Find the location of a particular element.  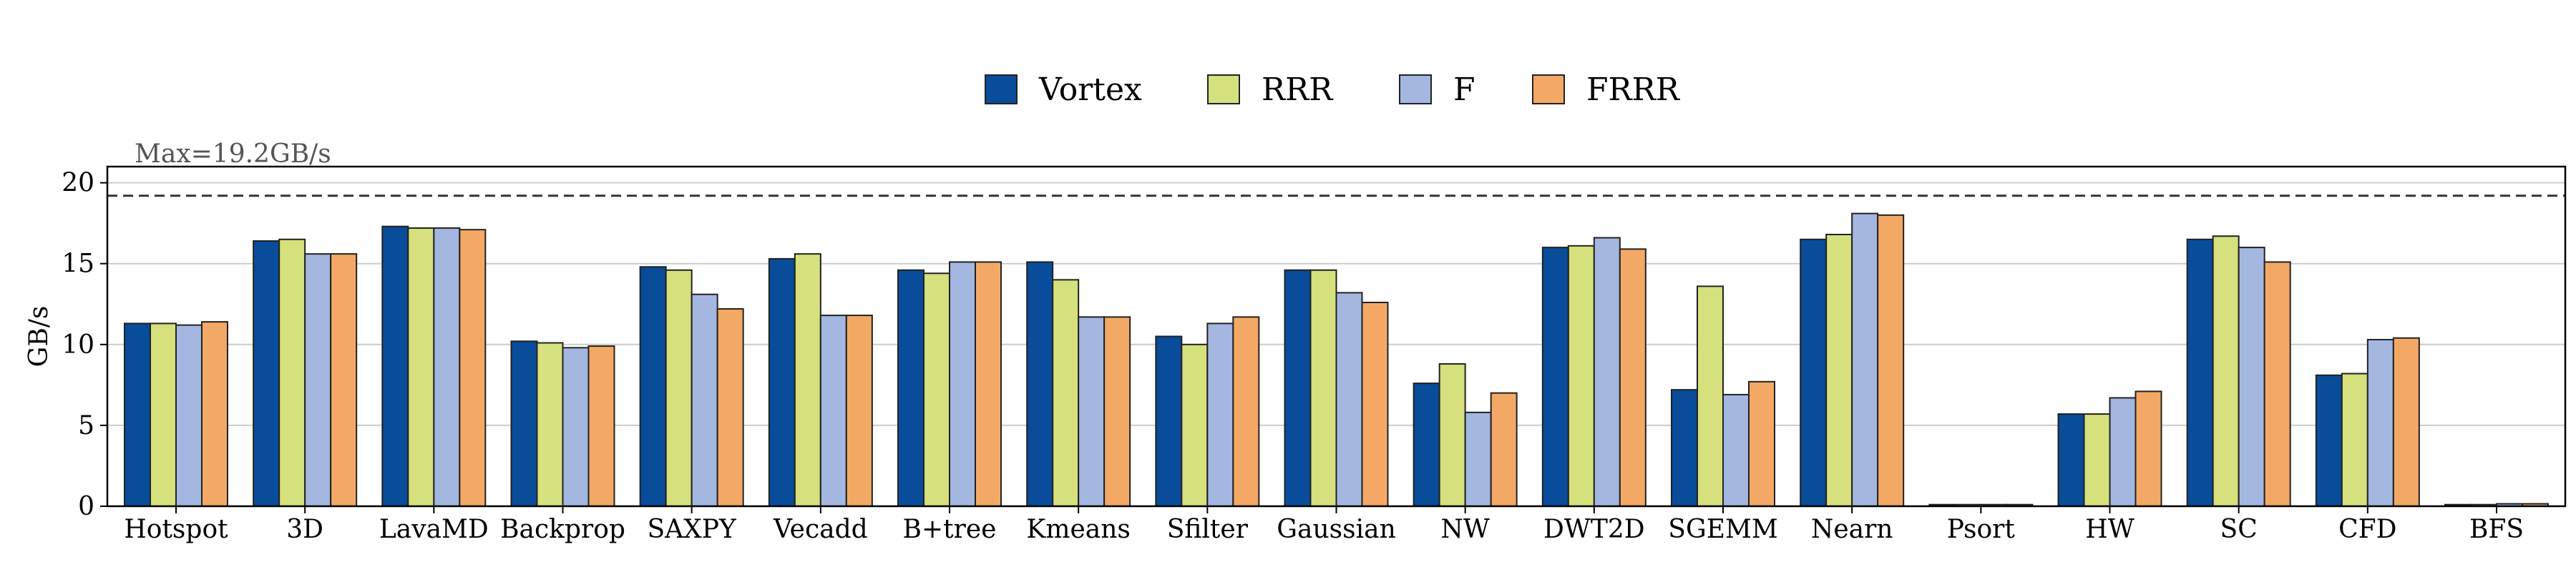

bar-vortex-hw is located at coordinates (2071, 460).